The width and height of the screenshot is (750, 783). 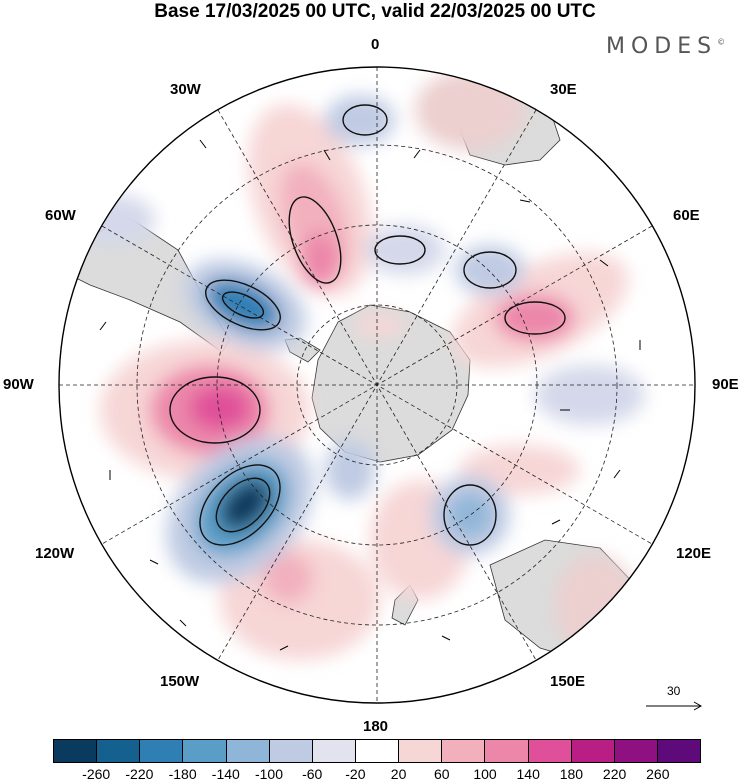 I want to click on reference-vector-label: 30, so click(x=674, y=691).